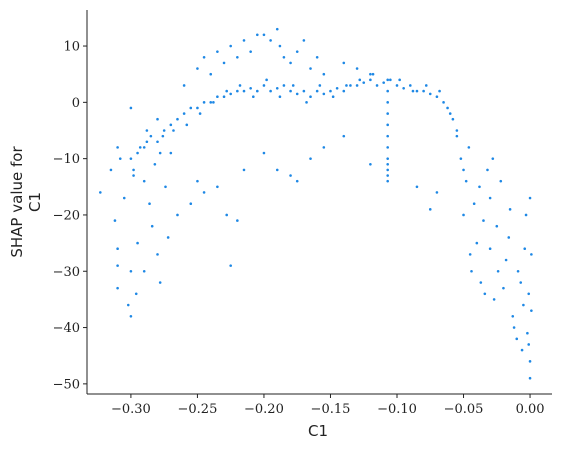  Describe the element at coordinates (318, 431) in the screenshot. I see `x-axis-label: C1` at that location.